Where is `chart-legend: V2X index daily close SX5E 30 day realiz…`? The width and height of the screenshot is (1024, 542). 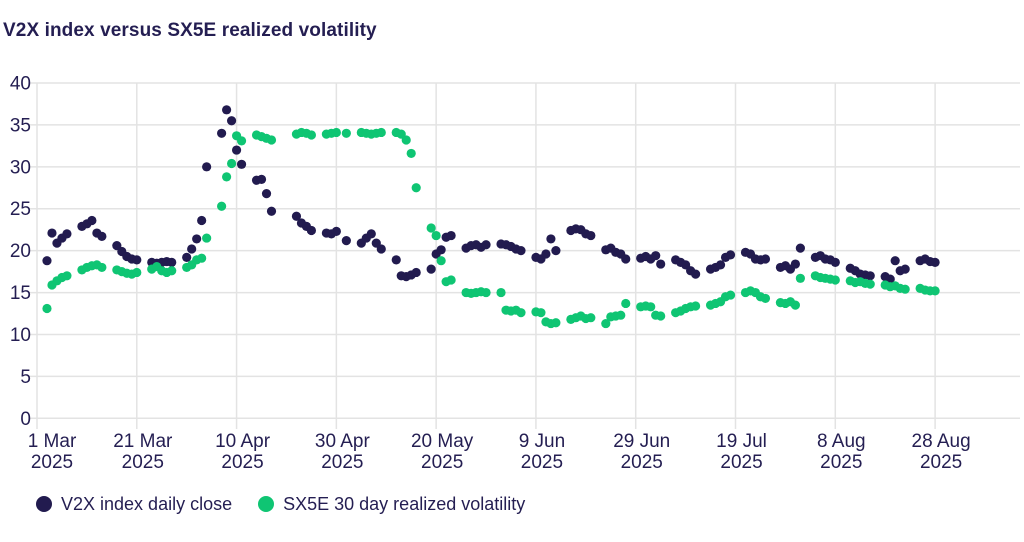 chart-legend: V2X index daily close SX5E 30 day realiz… is located at coordinates (280, 504).